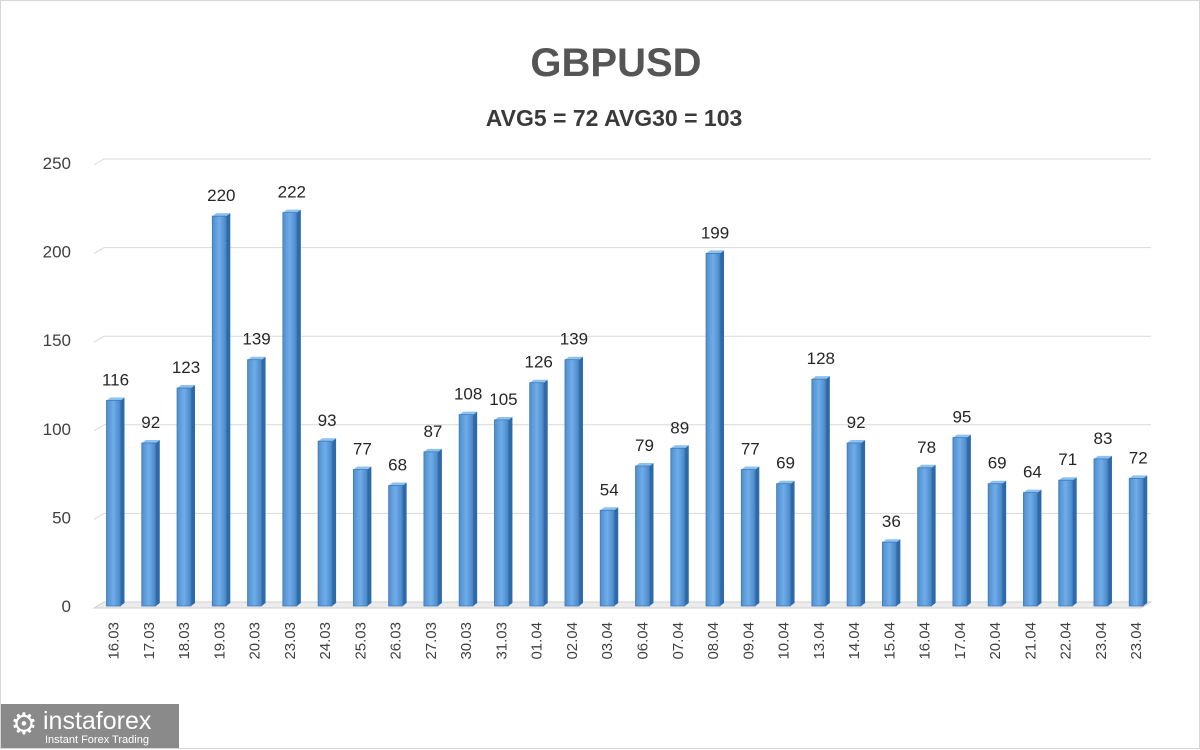  Describe the element at coordinates (327, 420) in the screenshot. I see `data-label: 93` at that location.